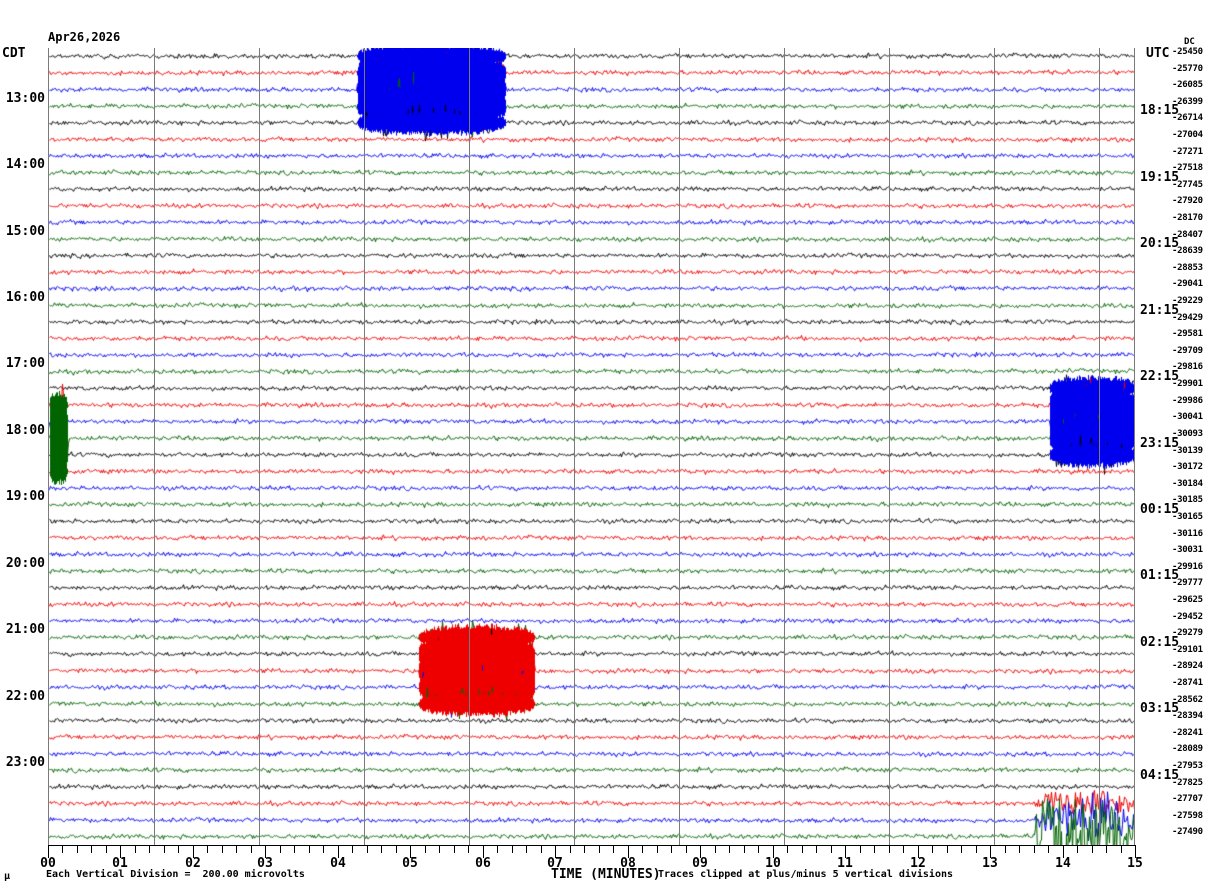  Describe the element at coordinates (1187, 649) in the screenshot. I see `dc-offset-value: -29101` at that location.